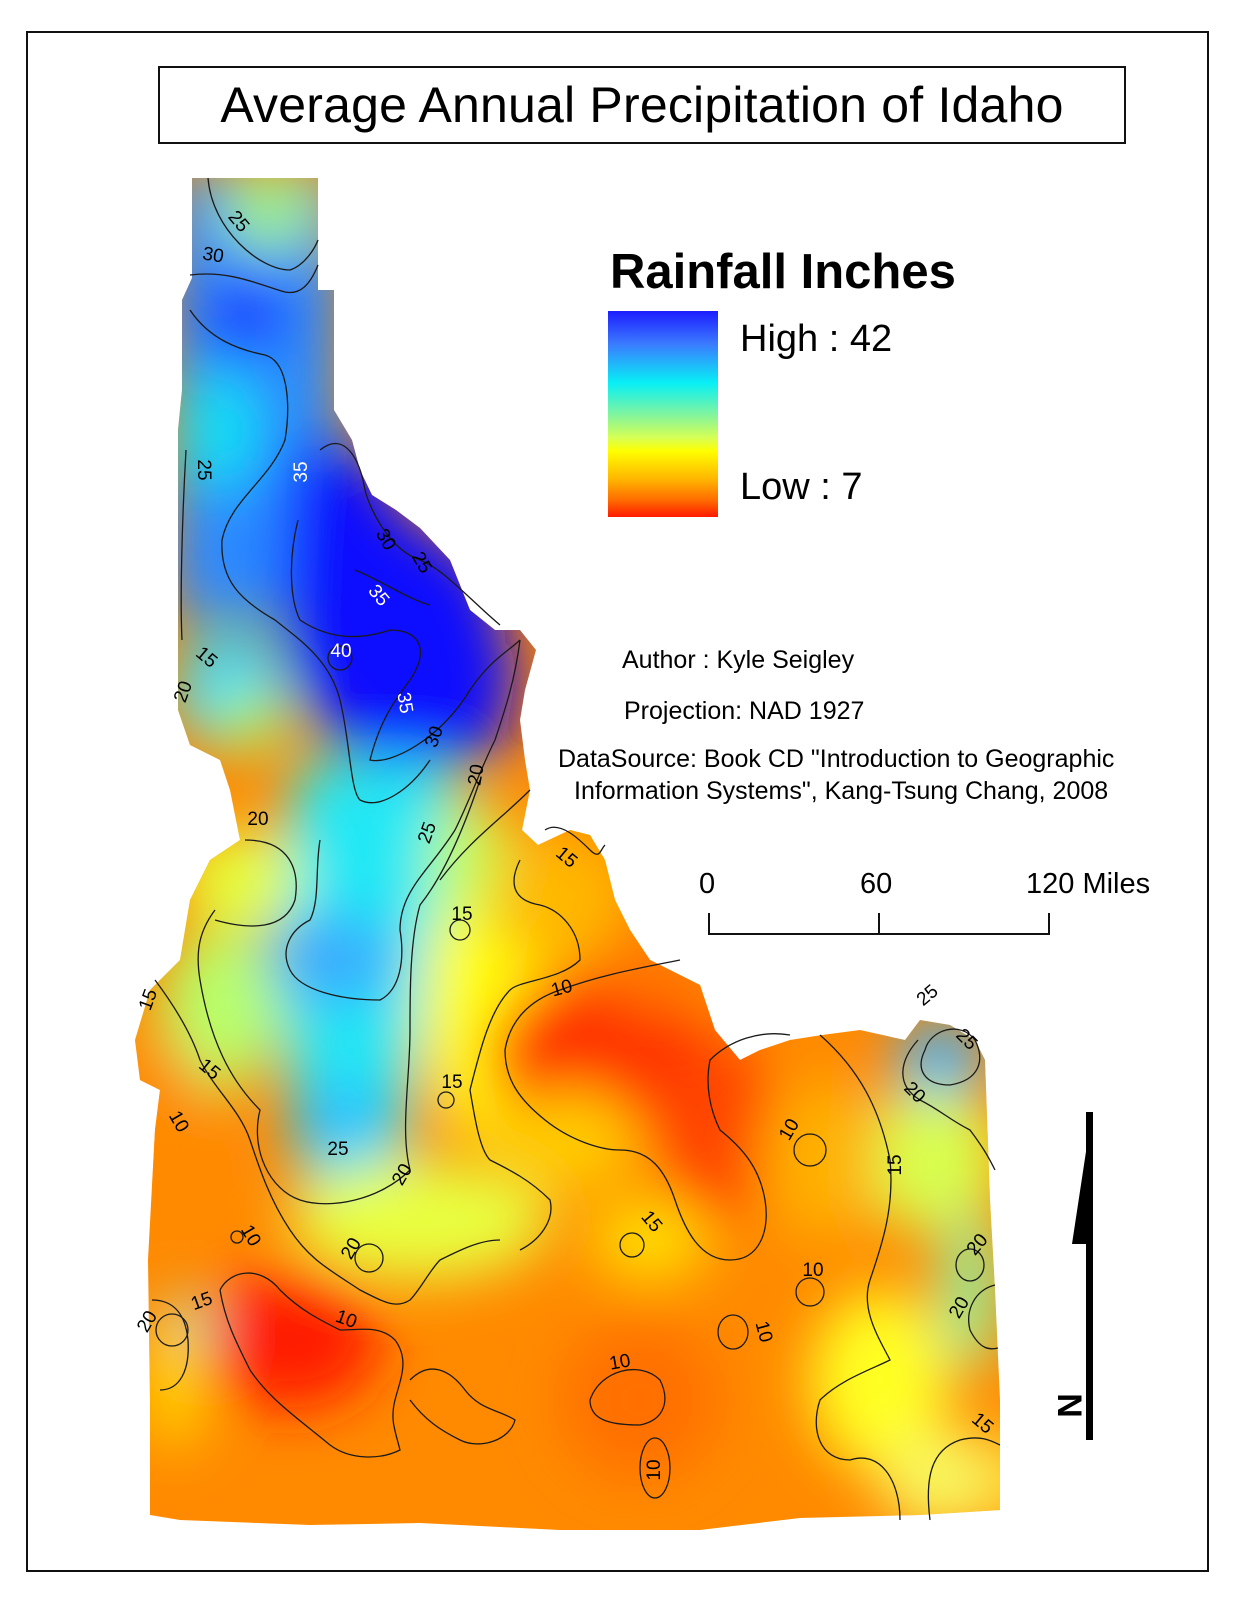 The width and height of the screenshot is (1236, 1600). I want to click on legend-high-label: High : 42, so click(816, 339).